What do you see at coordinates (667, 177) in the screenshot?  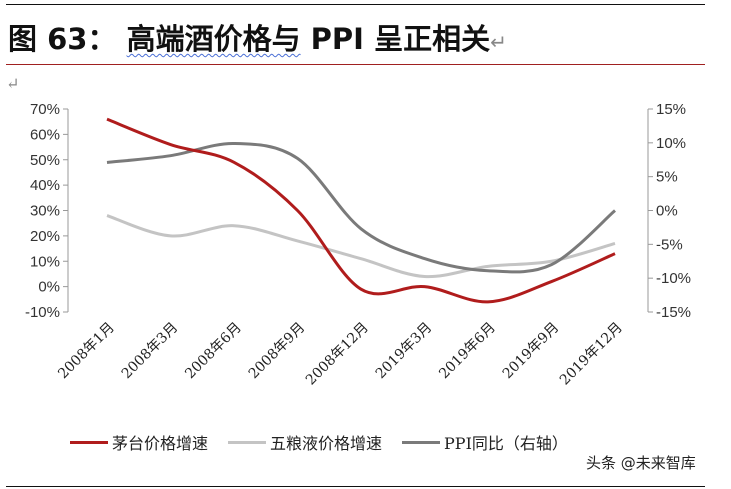 I see `right-tick-label: 5%` at bounding box center [667, 177].